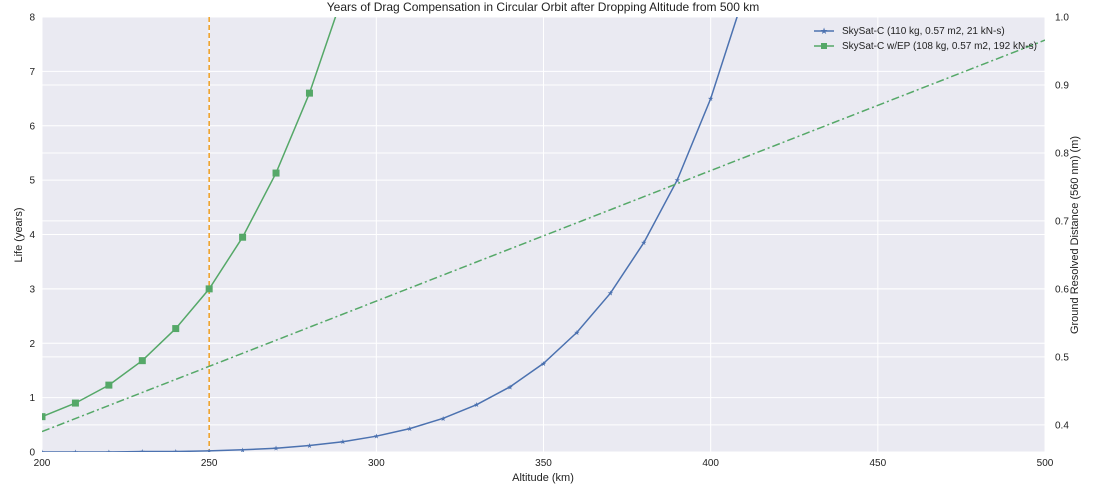  What do you see at coordinates (209, 463) in the screenshot?
I see `x-tick-label: 250` at bounding box center [209, 463].